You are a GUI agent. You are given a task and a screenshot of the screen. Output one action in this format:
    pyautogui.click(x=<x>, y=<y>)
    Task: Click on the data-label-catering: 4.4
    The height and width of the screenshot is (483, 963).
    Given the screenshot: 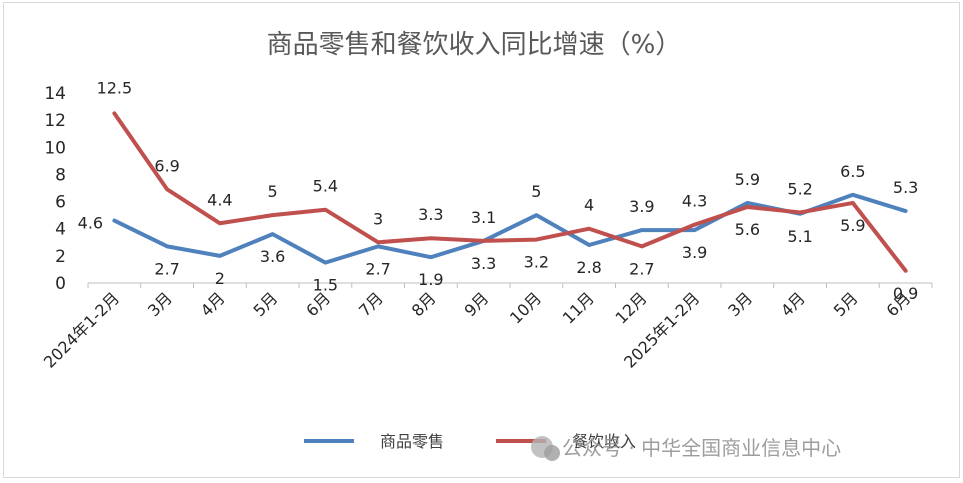 What is the action you would take?
    pyautogui.click(x=219, y=199)
    